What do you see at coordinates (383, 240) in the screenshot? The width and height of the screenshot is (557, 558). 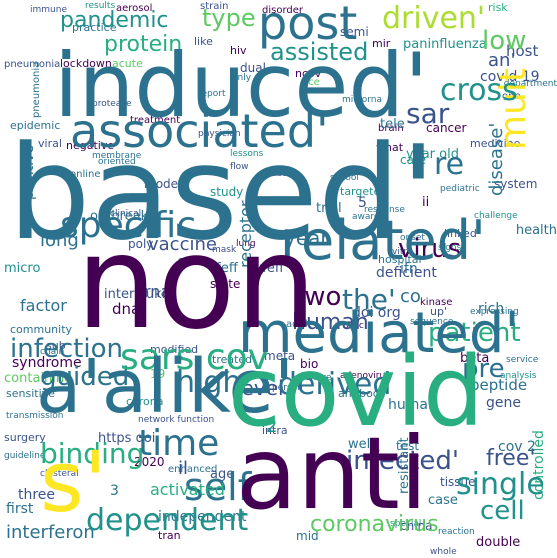 I see `word-related: related'` at bounding box center [383, 240].